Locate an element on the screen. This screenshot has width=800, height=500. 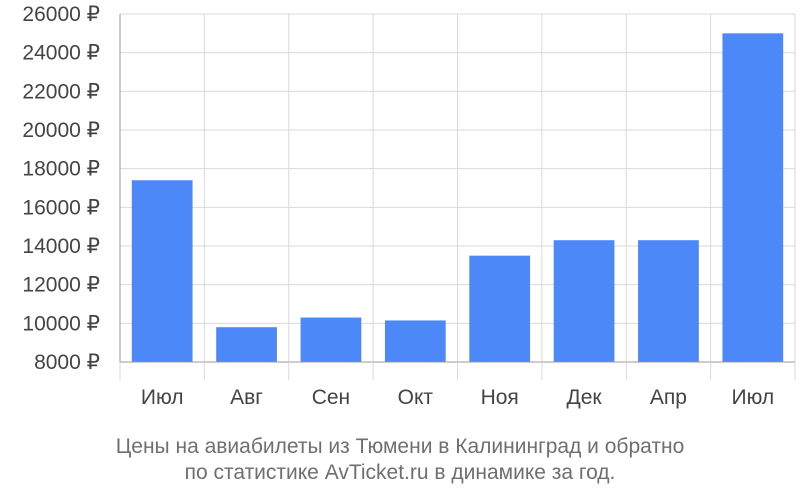
y-tick-label: 22000 ₽ is located at coordinates (61, 91).